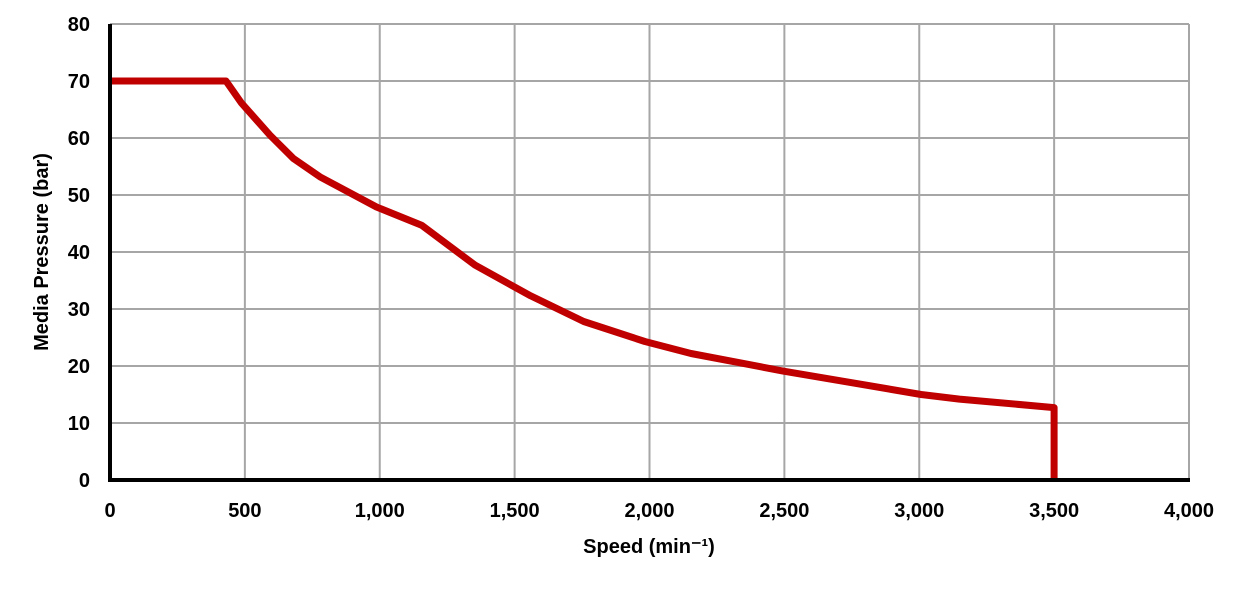 Image resolution: width=1243 pixels, height=589 pixels. Describe the element at coordinates (380, 511) in the screenshot. I see `x-tick-label: 1,000` at that location.